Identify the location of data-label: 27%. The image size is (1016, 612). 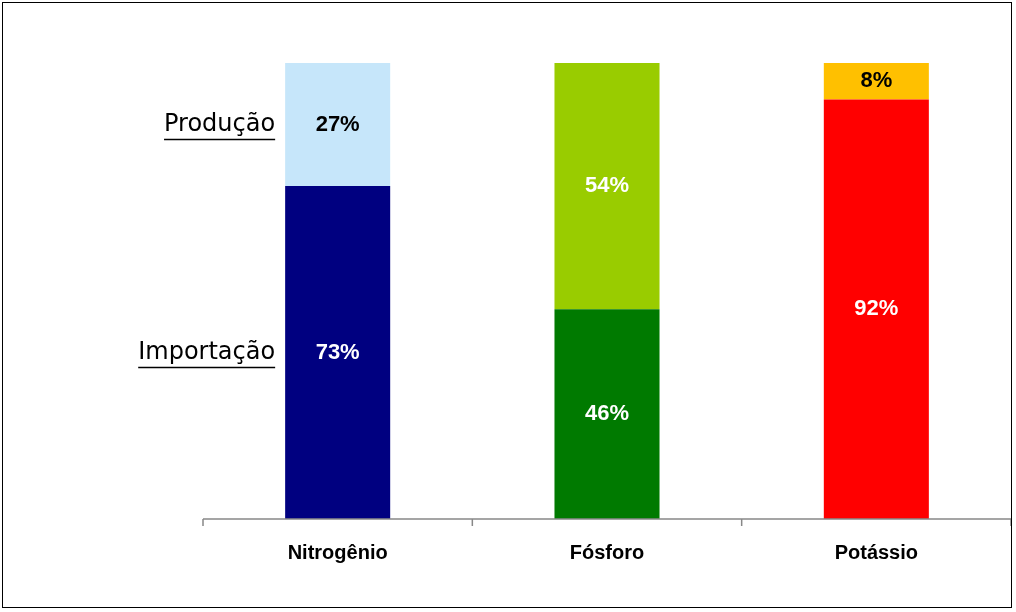
(337, 123).